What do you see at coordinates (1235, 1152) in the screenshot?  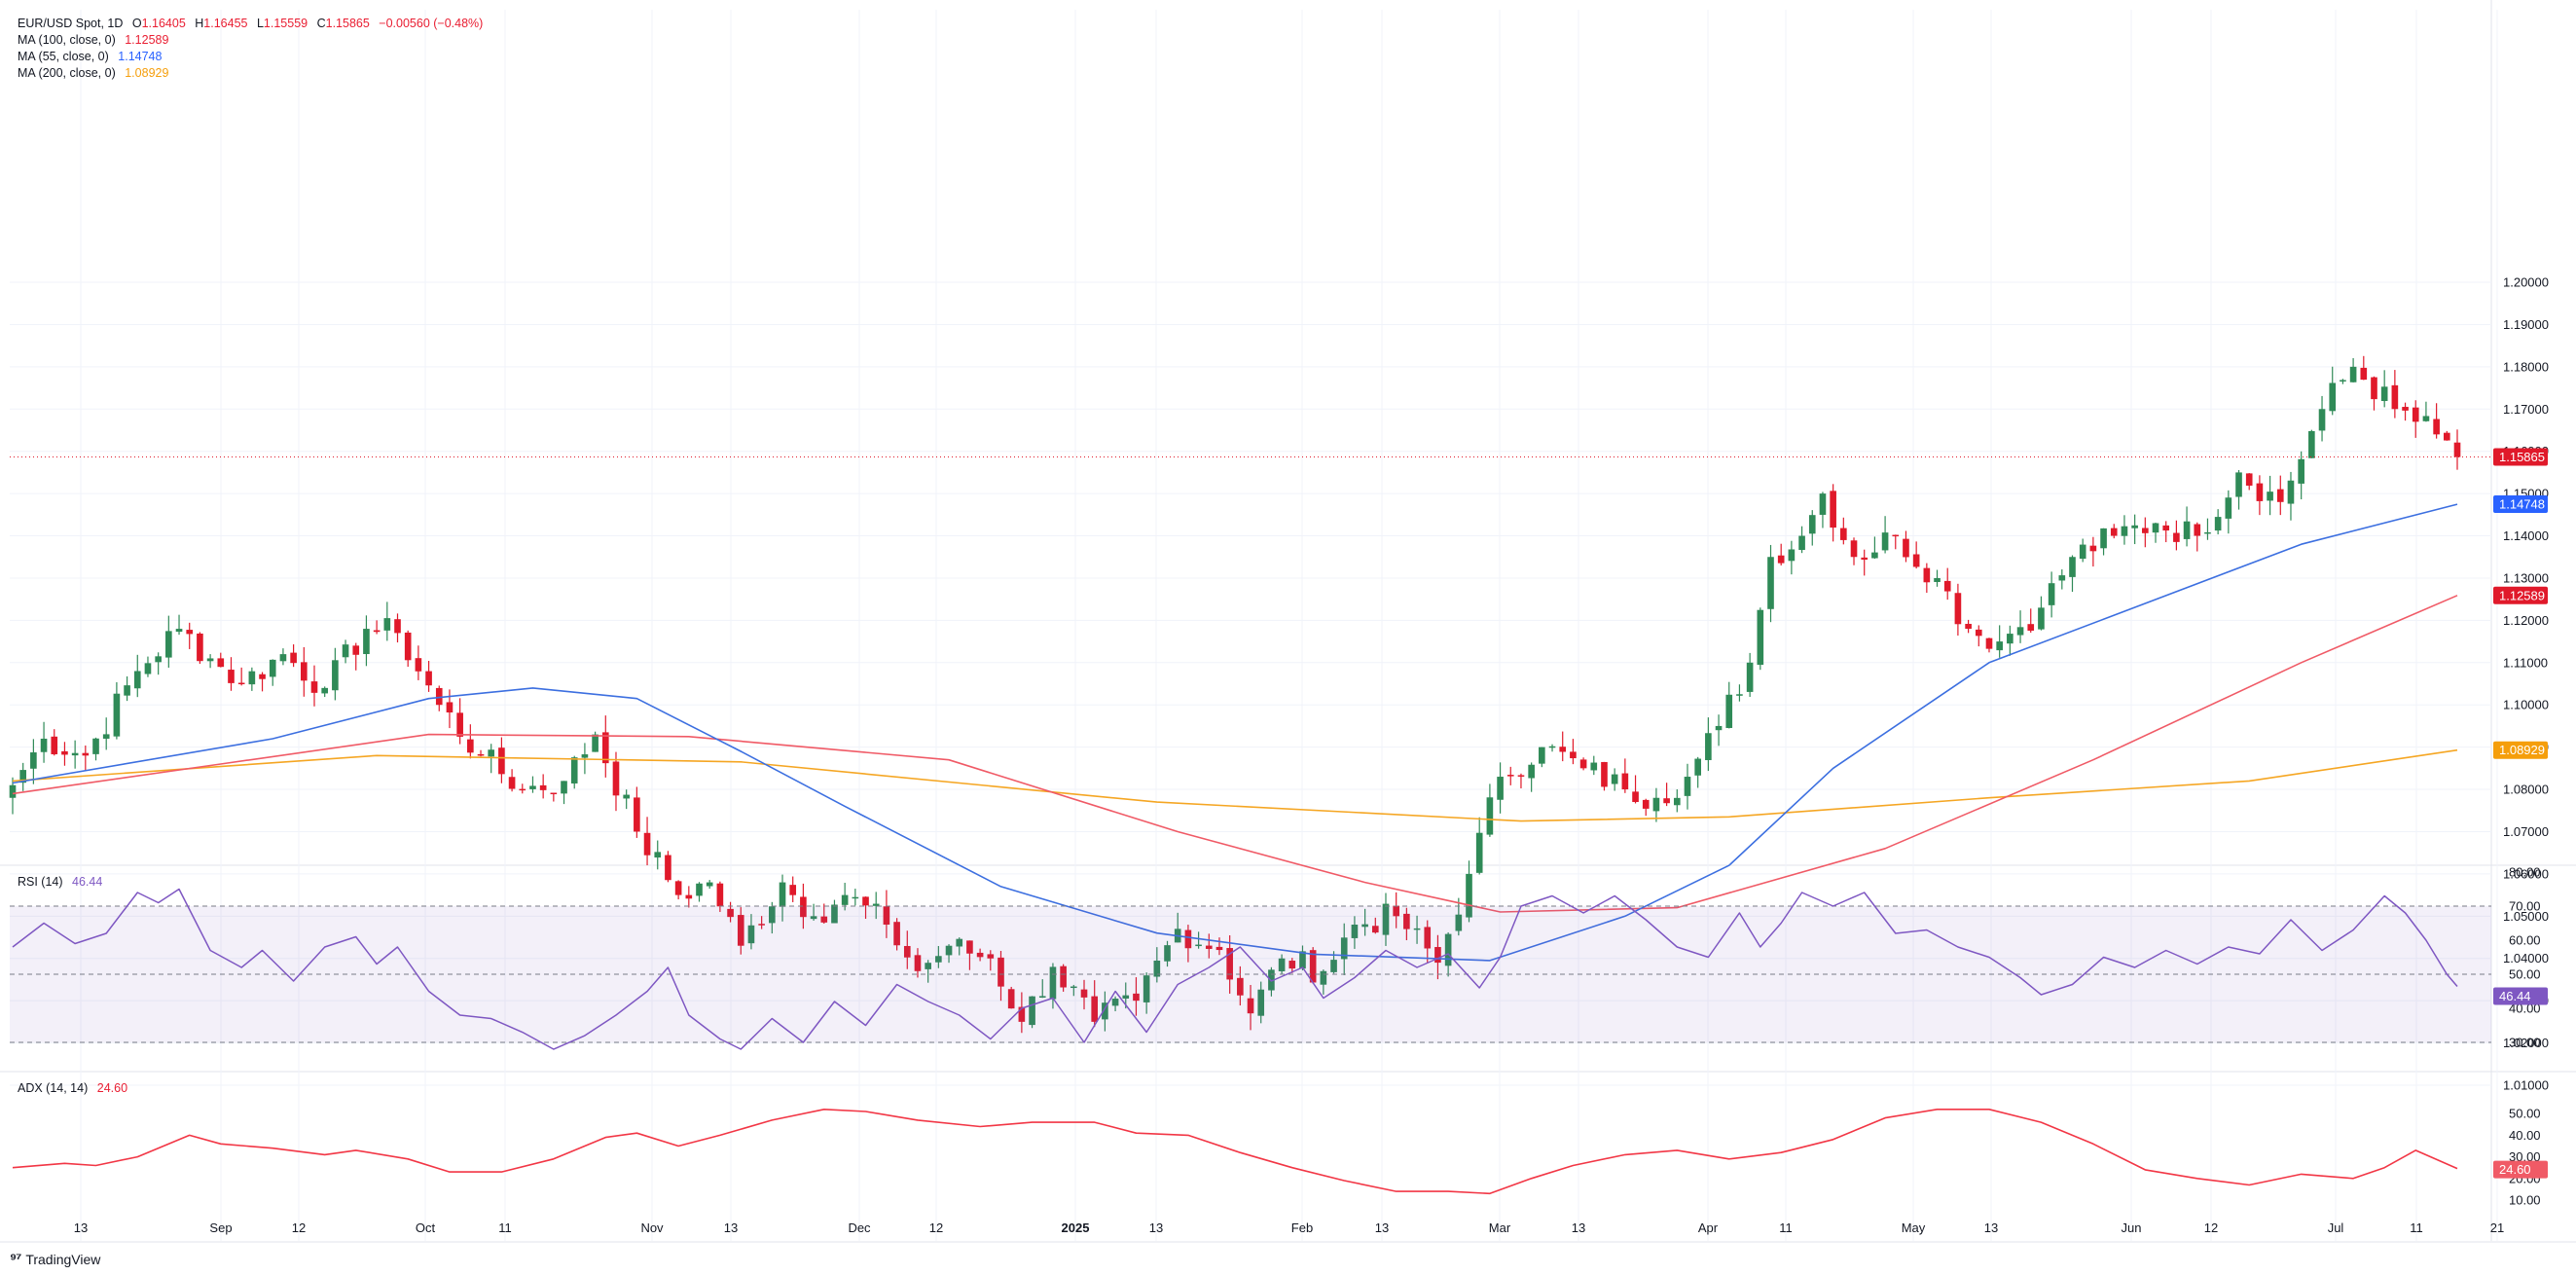 I see `adx-line` at bounding box center [1235, 1152].